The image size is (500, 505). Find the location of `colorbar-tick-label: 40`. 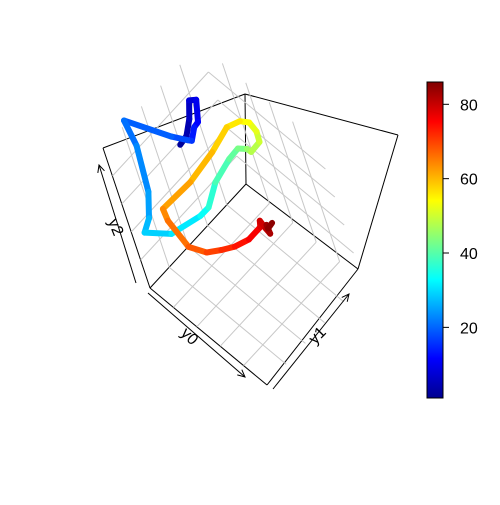

colorbar-tick-label: 40 is located at coordinates (469, 254).